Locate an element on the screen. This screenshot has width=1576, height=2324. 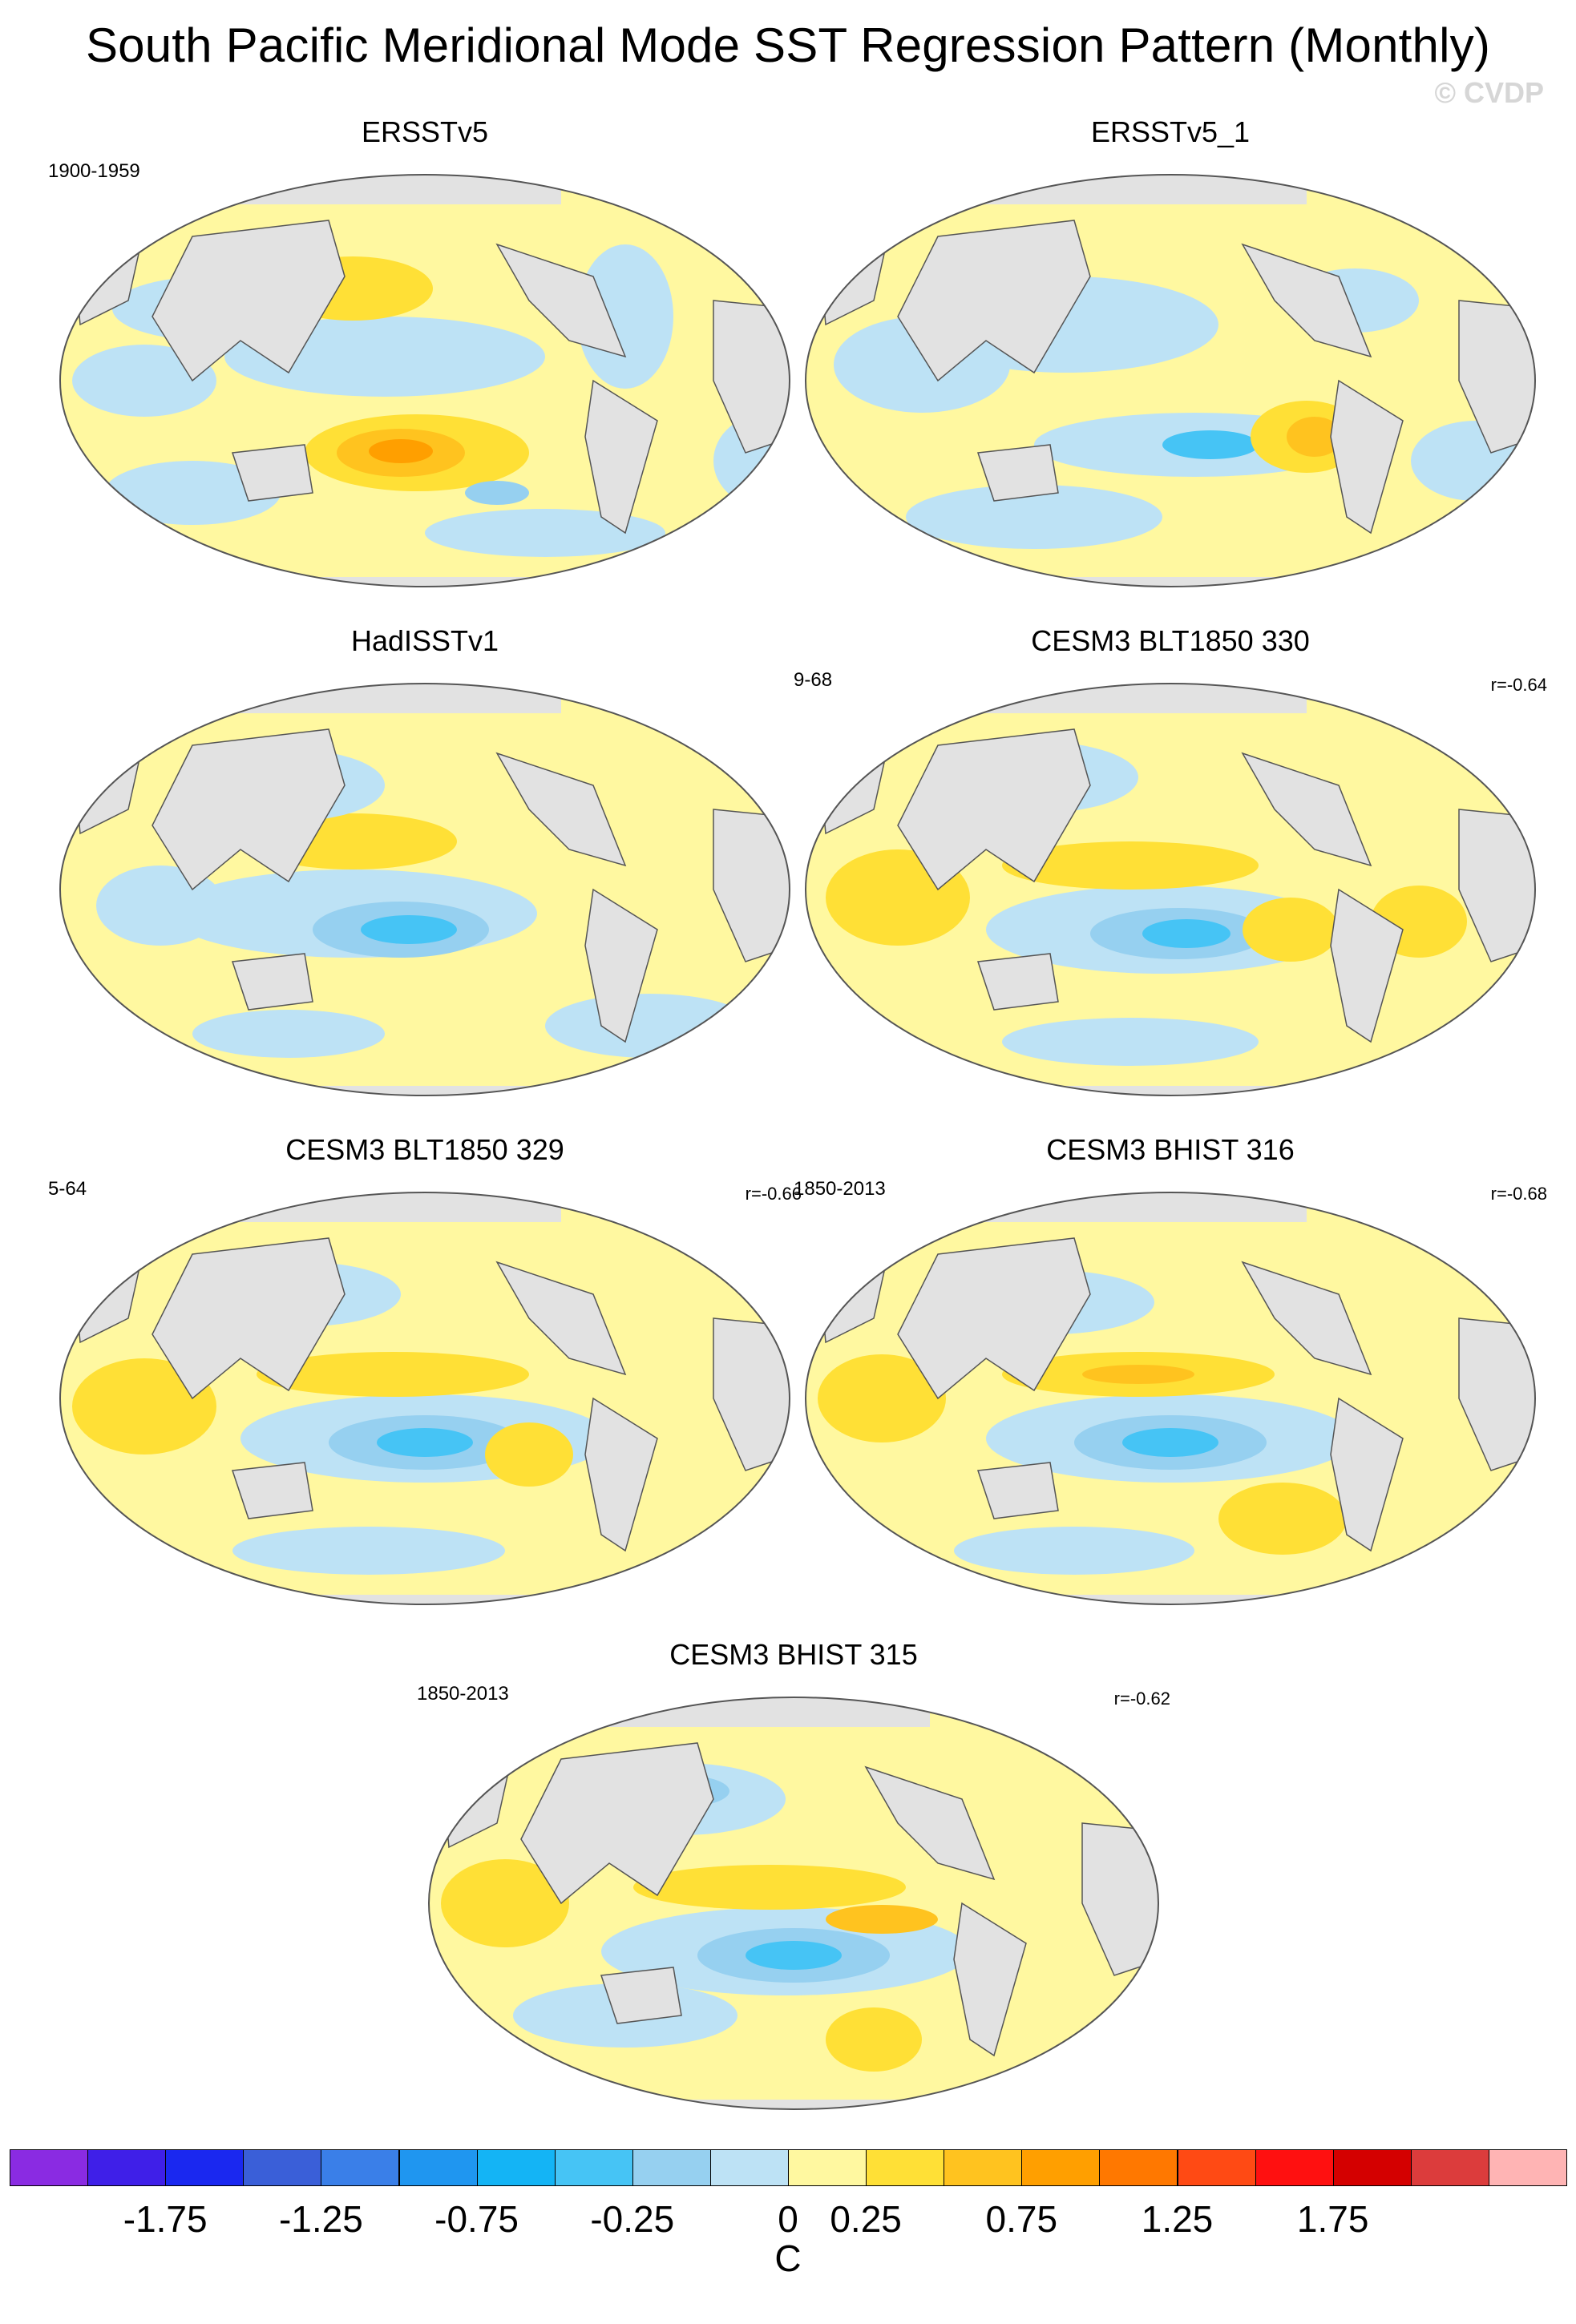
colorbar-tick-label: 0.25 is located at coordinates (866, 2219).